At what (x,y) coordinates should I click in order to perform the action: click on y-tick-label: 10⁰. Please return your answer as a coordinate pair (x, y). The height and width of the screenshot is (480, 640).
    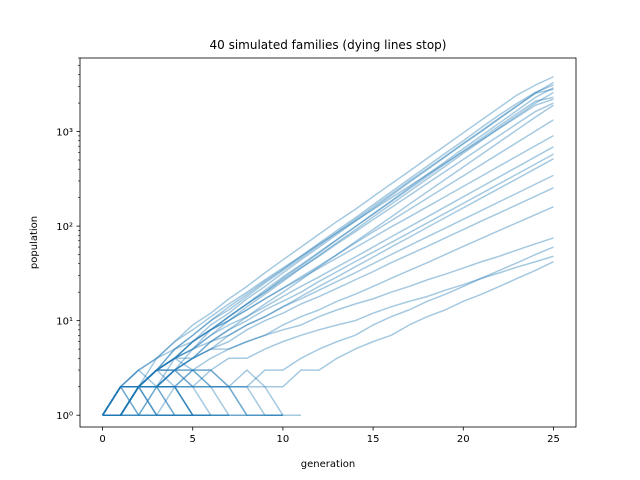
    Looking at the image, I should click on (64, 416).